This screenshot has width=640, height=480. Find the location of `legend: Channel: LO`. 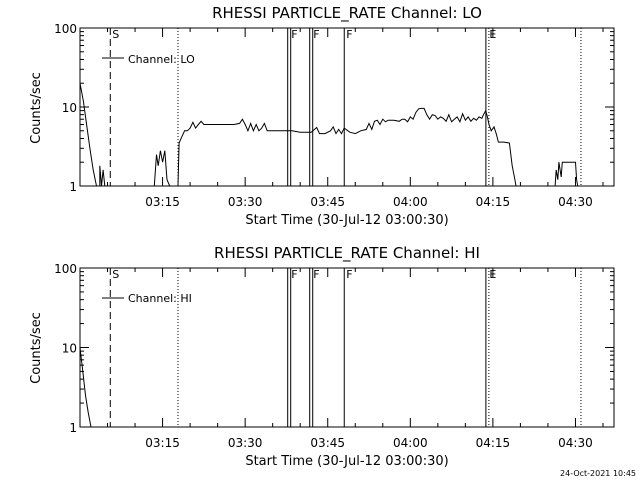

legend: Channel: LO is located at coordinates (148, 59).